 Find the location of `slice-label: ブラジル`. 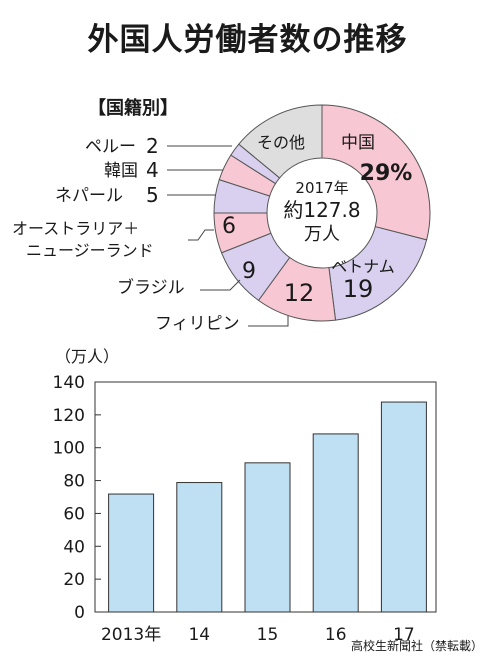

slice-label: ブラジル is located at coordinates (151, 287).